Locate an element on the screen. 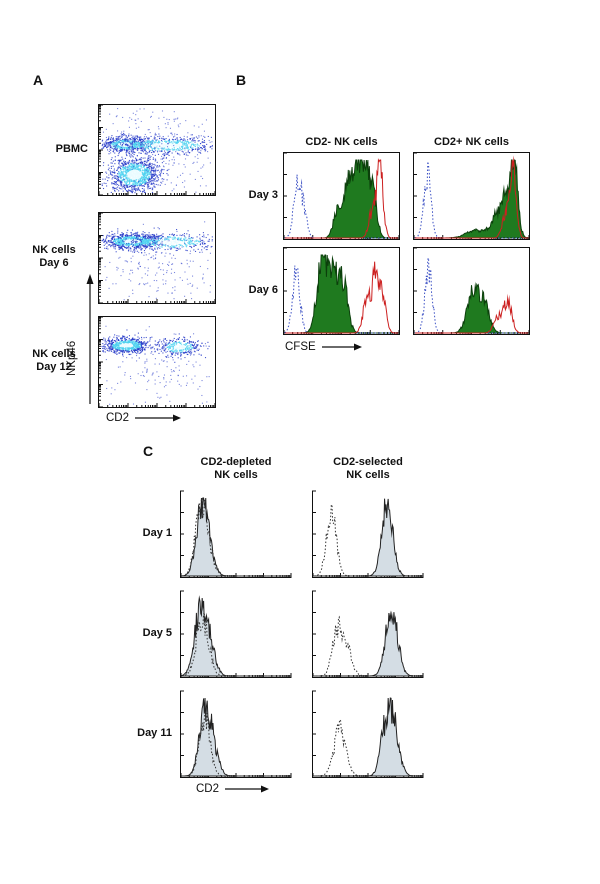 This screenshot has height=884, width=600. flow-scatter-nk-day6 is located at coordinates (157, 258).